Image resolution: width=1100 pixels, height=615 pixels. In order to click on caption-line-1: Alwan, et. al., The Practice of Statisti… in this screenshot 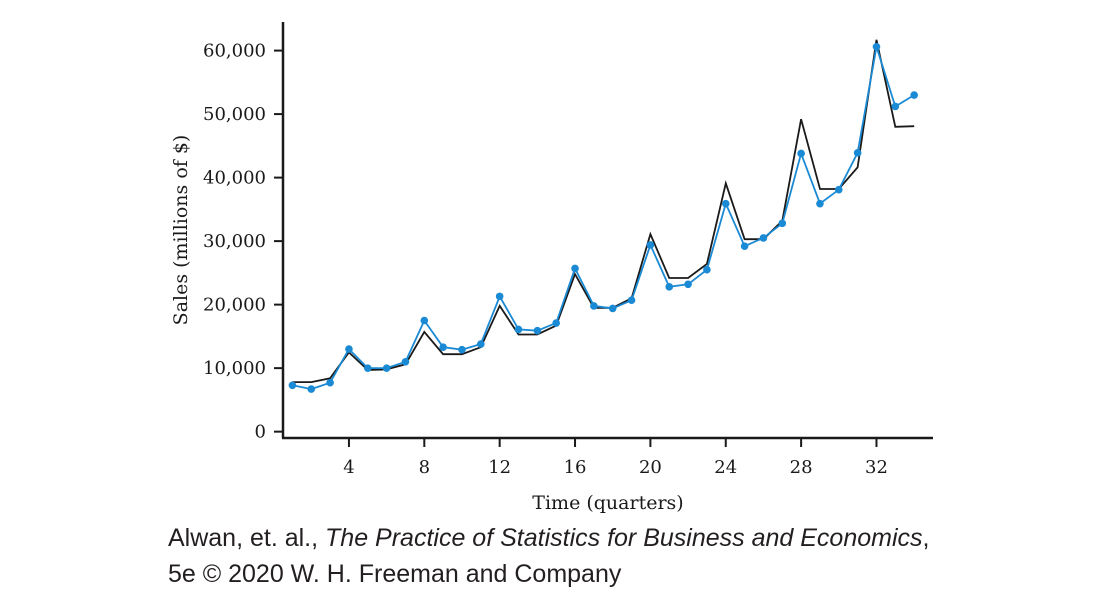, I will do `click(618, 538)`.